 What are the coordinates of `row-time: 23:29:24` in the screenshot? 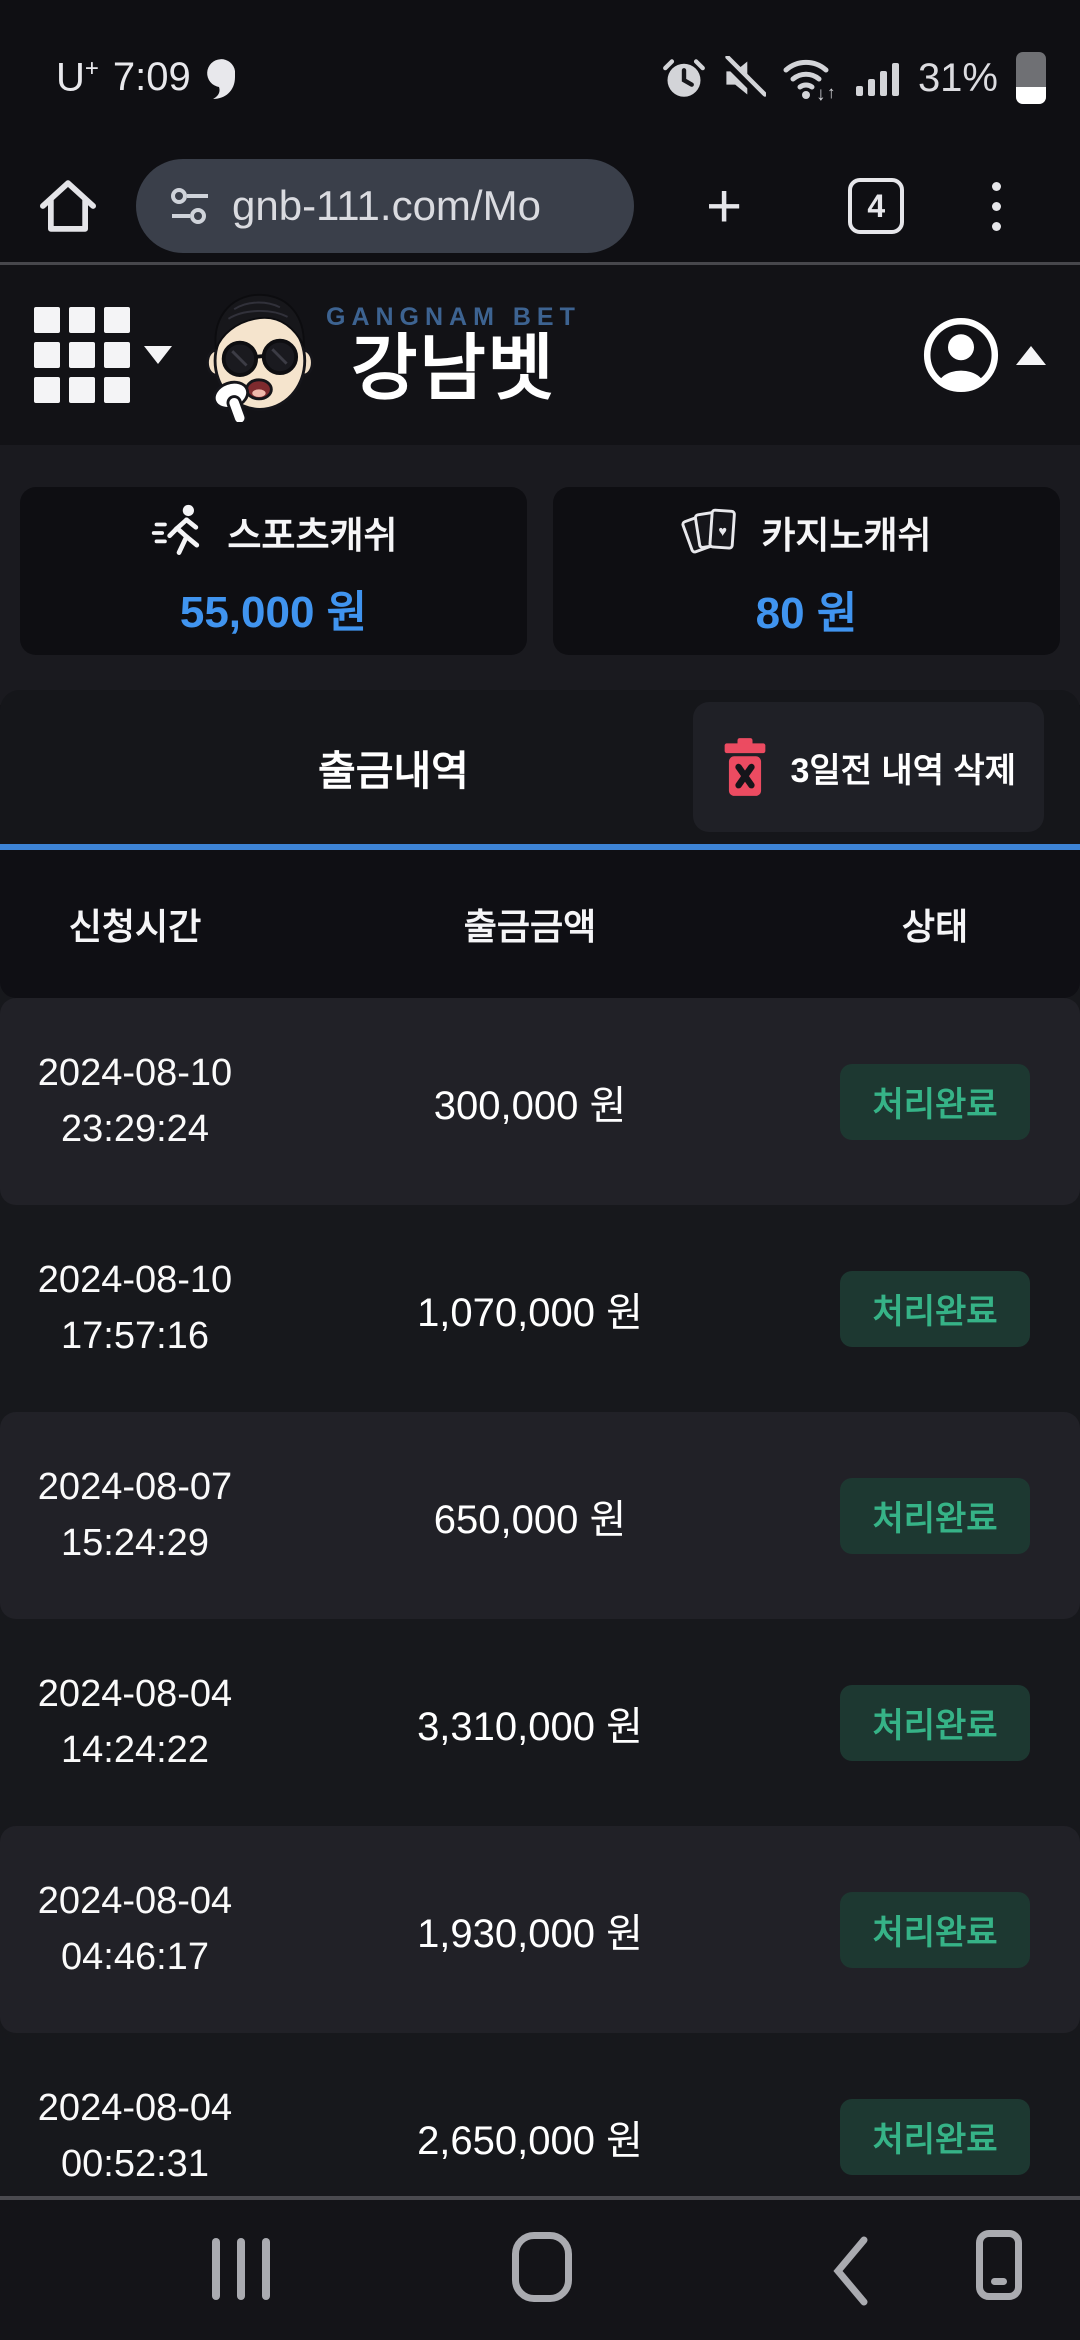 It's located at (135, 1128).